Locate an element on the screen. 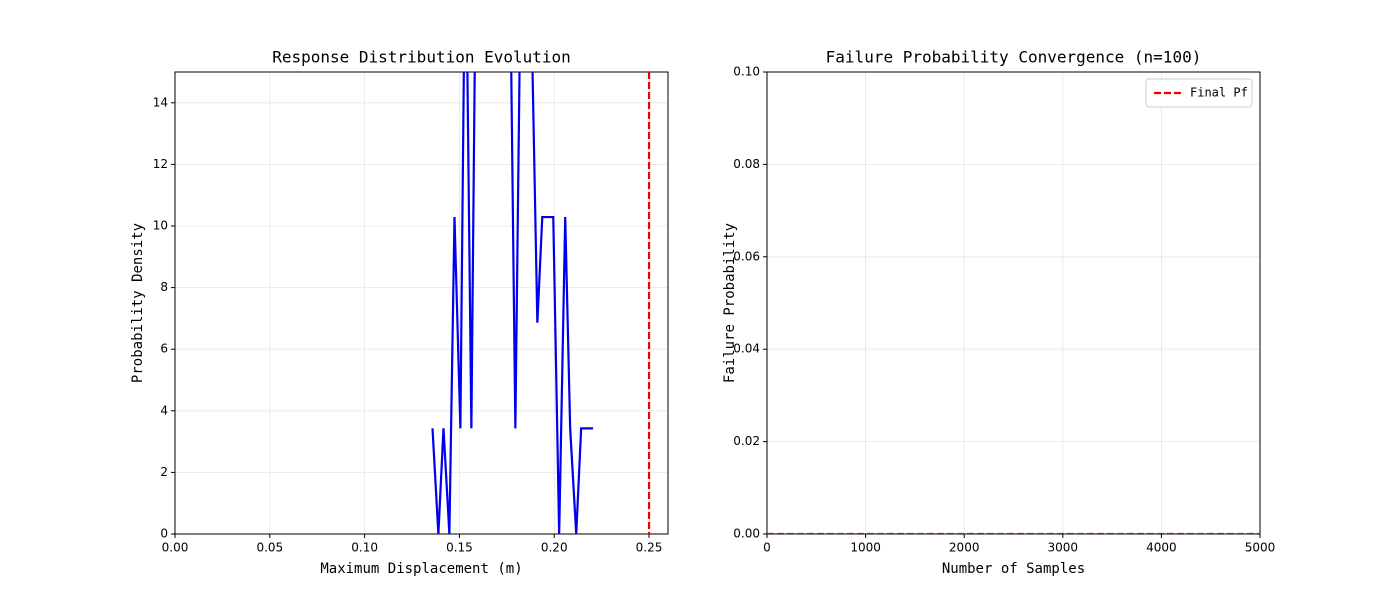 The width and height of the screenshot is (1400, 600). x-tick-label: 0.25 is located at coordinates (649, 548).